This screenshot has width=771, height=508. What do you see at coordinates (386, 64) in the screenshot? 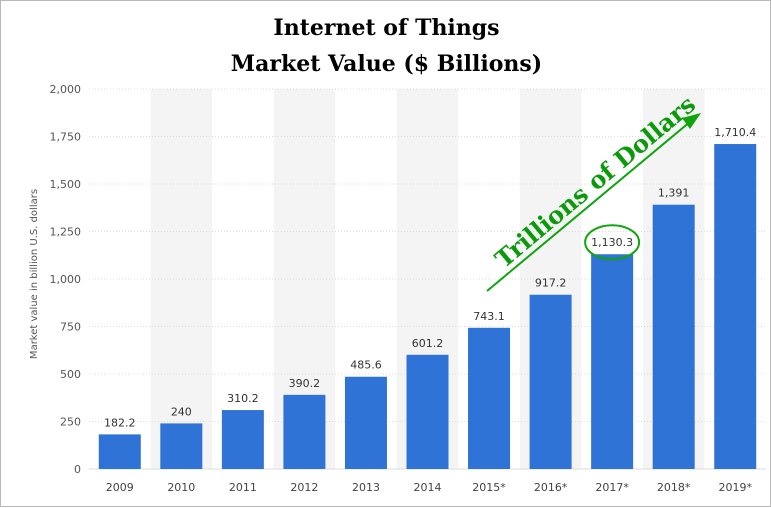
I see `chart-title-line-2: Market Value ($ Billions)` at bounding box center [386, 64].